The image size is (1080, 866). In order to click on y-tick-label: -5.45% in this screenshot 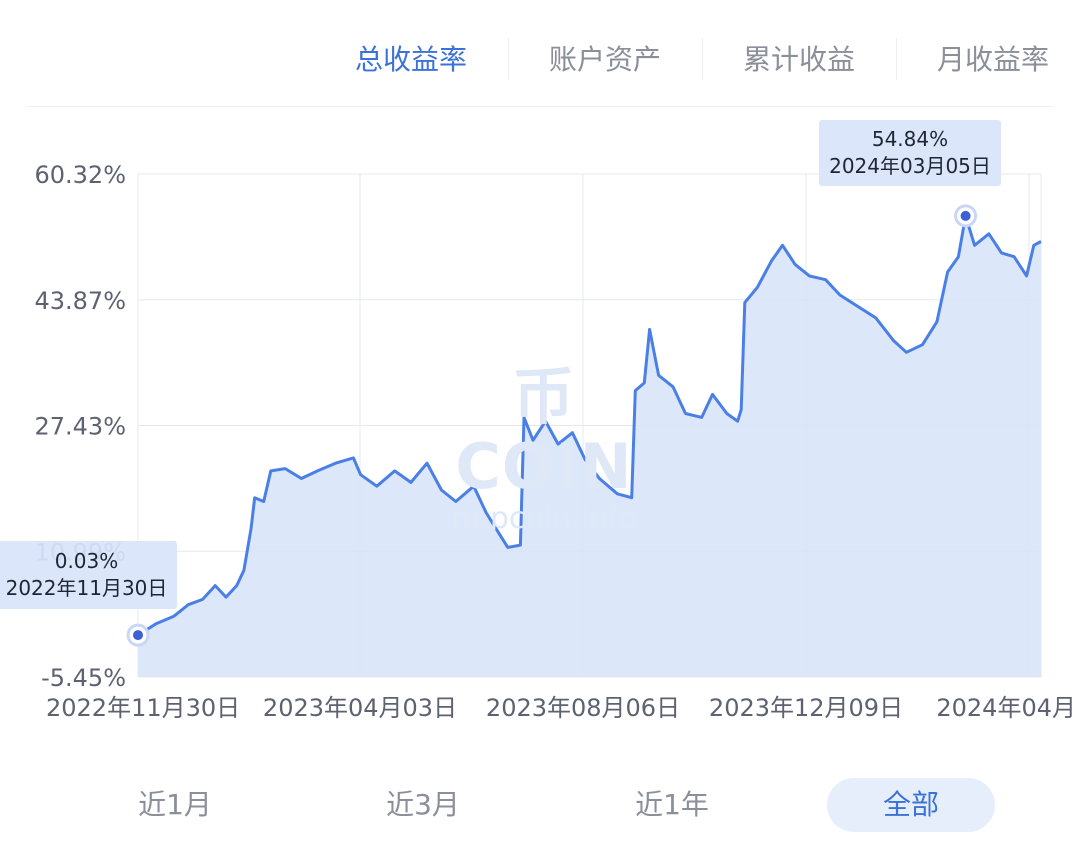, I will do `click(83, 678)`.